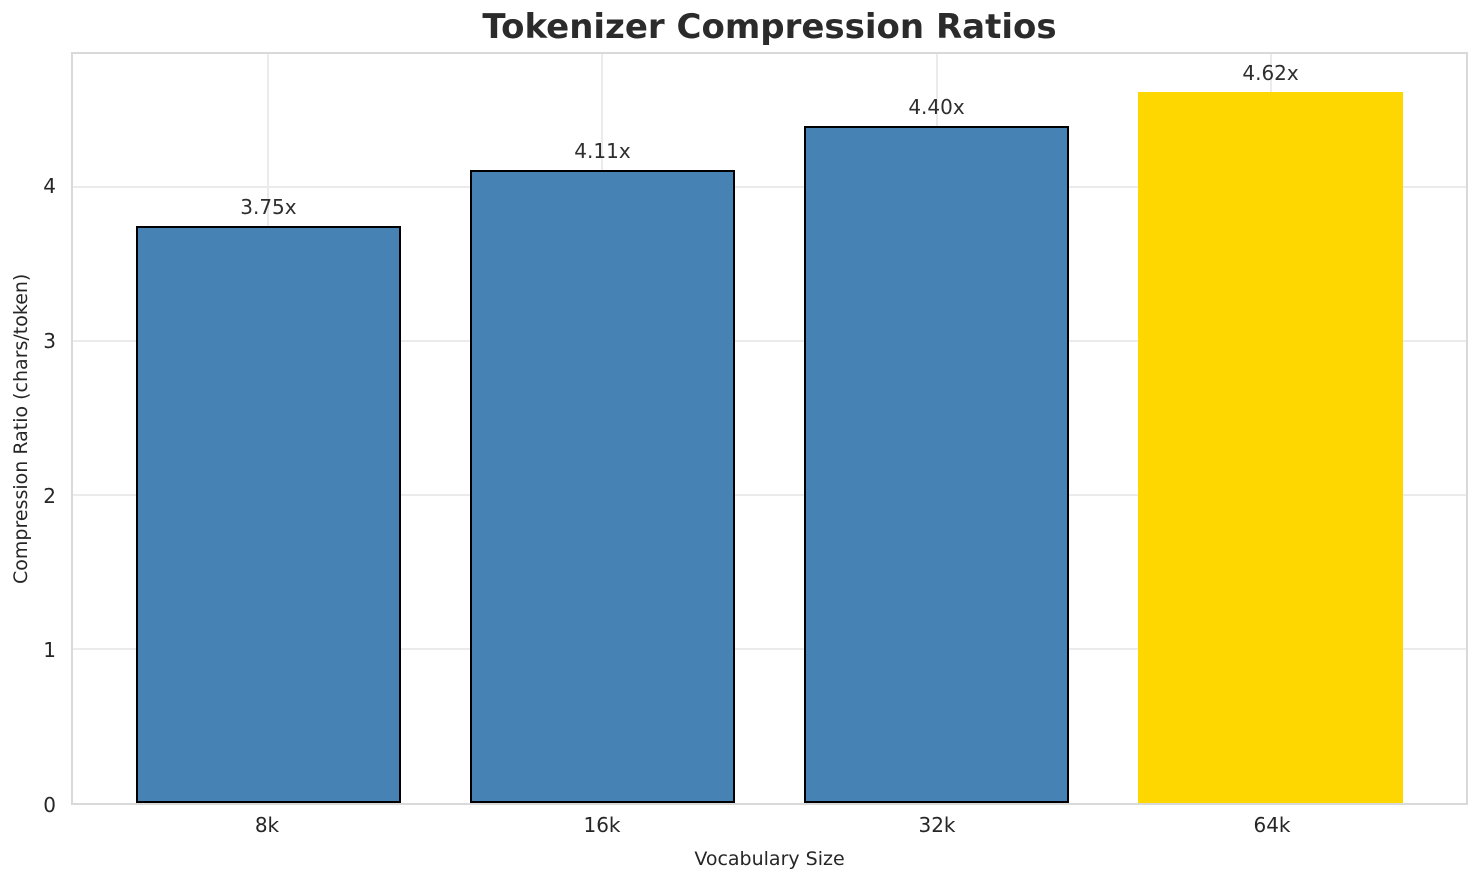 This screenshot has height=885, width=1483. I want to click on bar-value-label-32k: 4.40x, so click(936, 106).